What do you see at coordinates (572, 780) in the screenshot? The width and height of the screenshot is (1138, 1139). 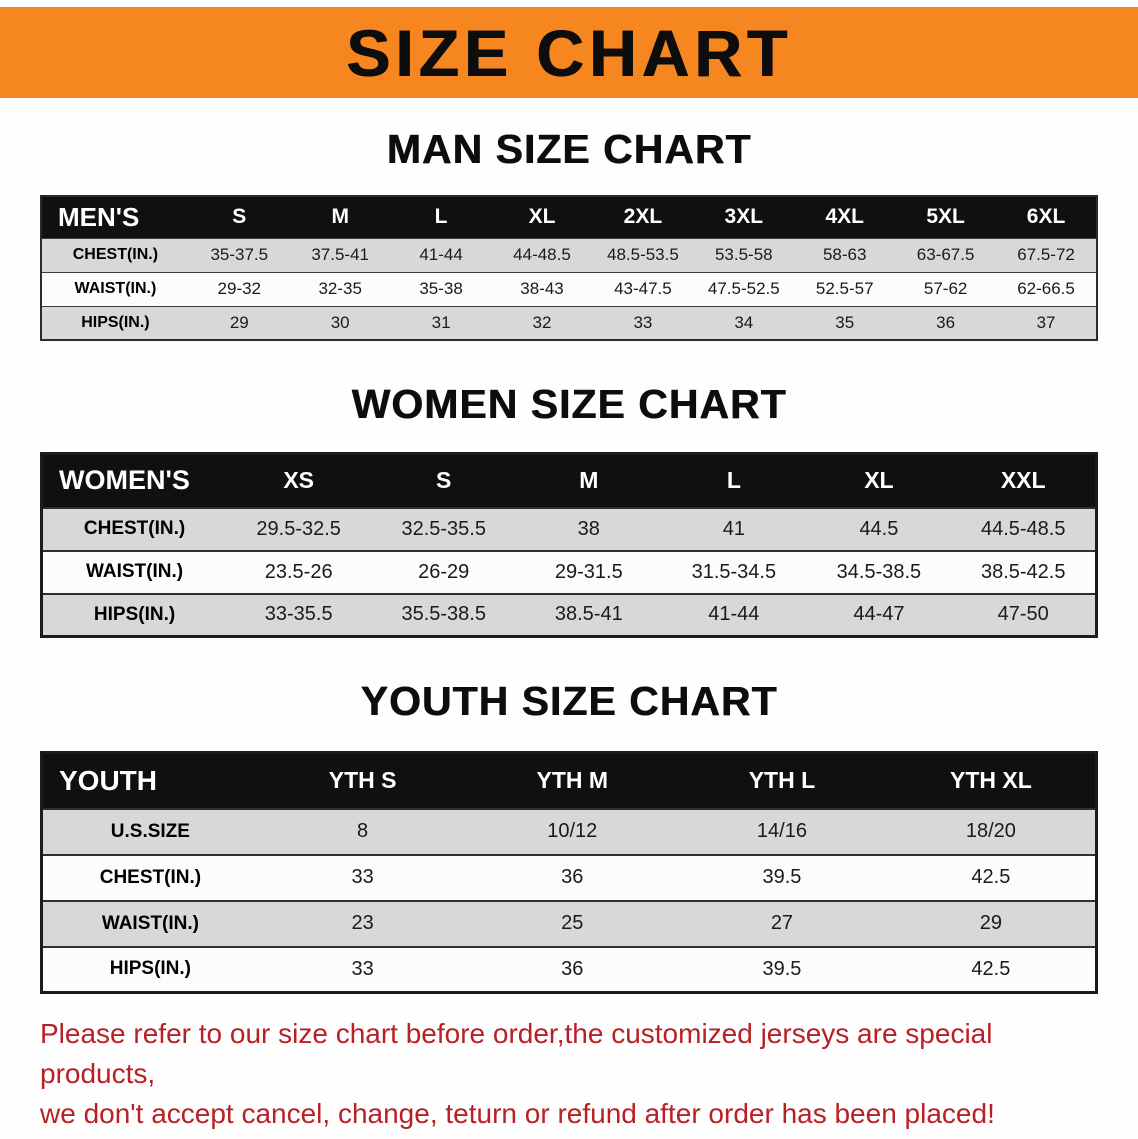 I see `size-column-header: YTH M` at bounding box center [572, 780].